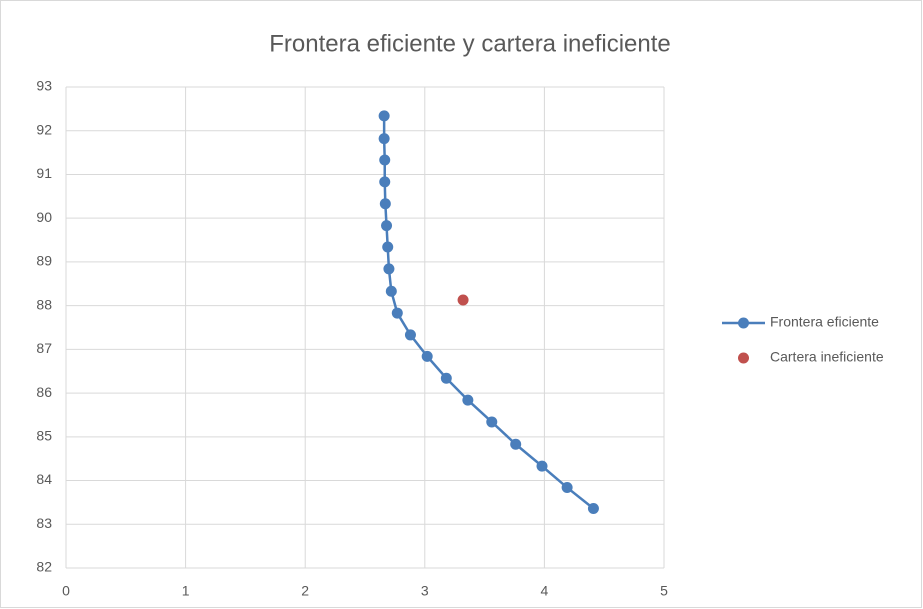  Describe the element at coordinates (305, 591) in the screenshot. I see `x-tick-label: 2` at that location.